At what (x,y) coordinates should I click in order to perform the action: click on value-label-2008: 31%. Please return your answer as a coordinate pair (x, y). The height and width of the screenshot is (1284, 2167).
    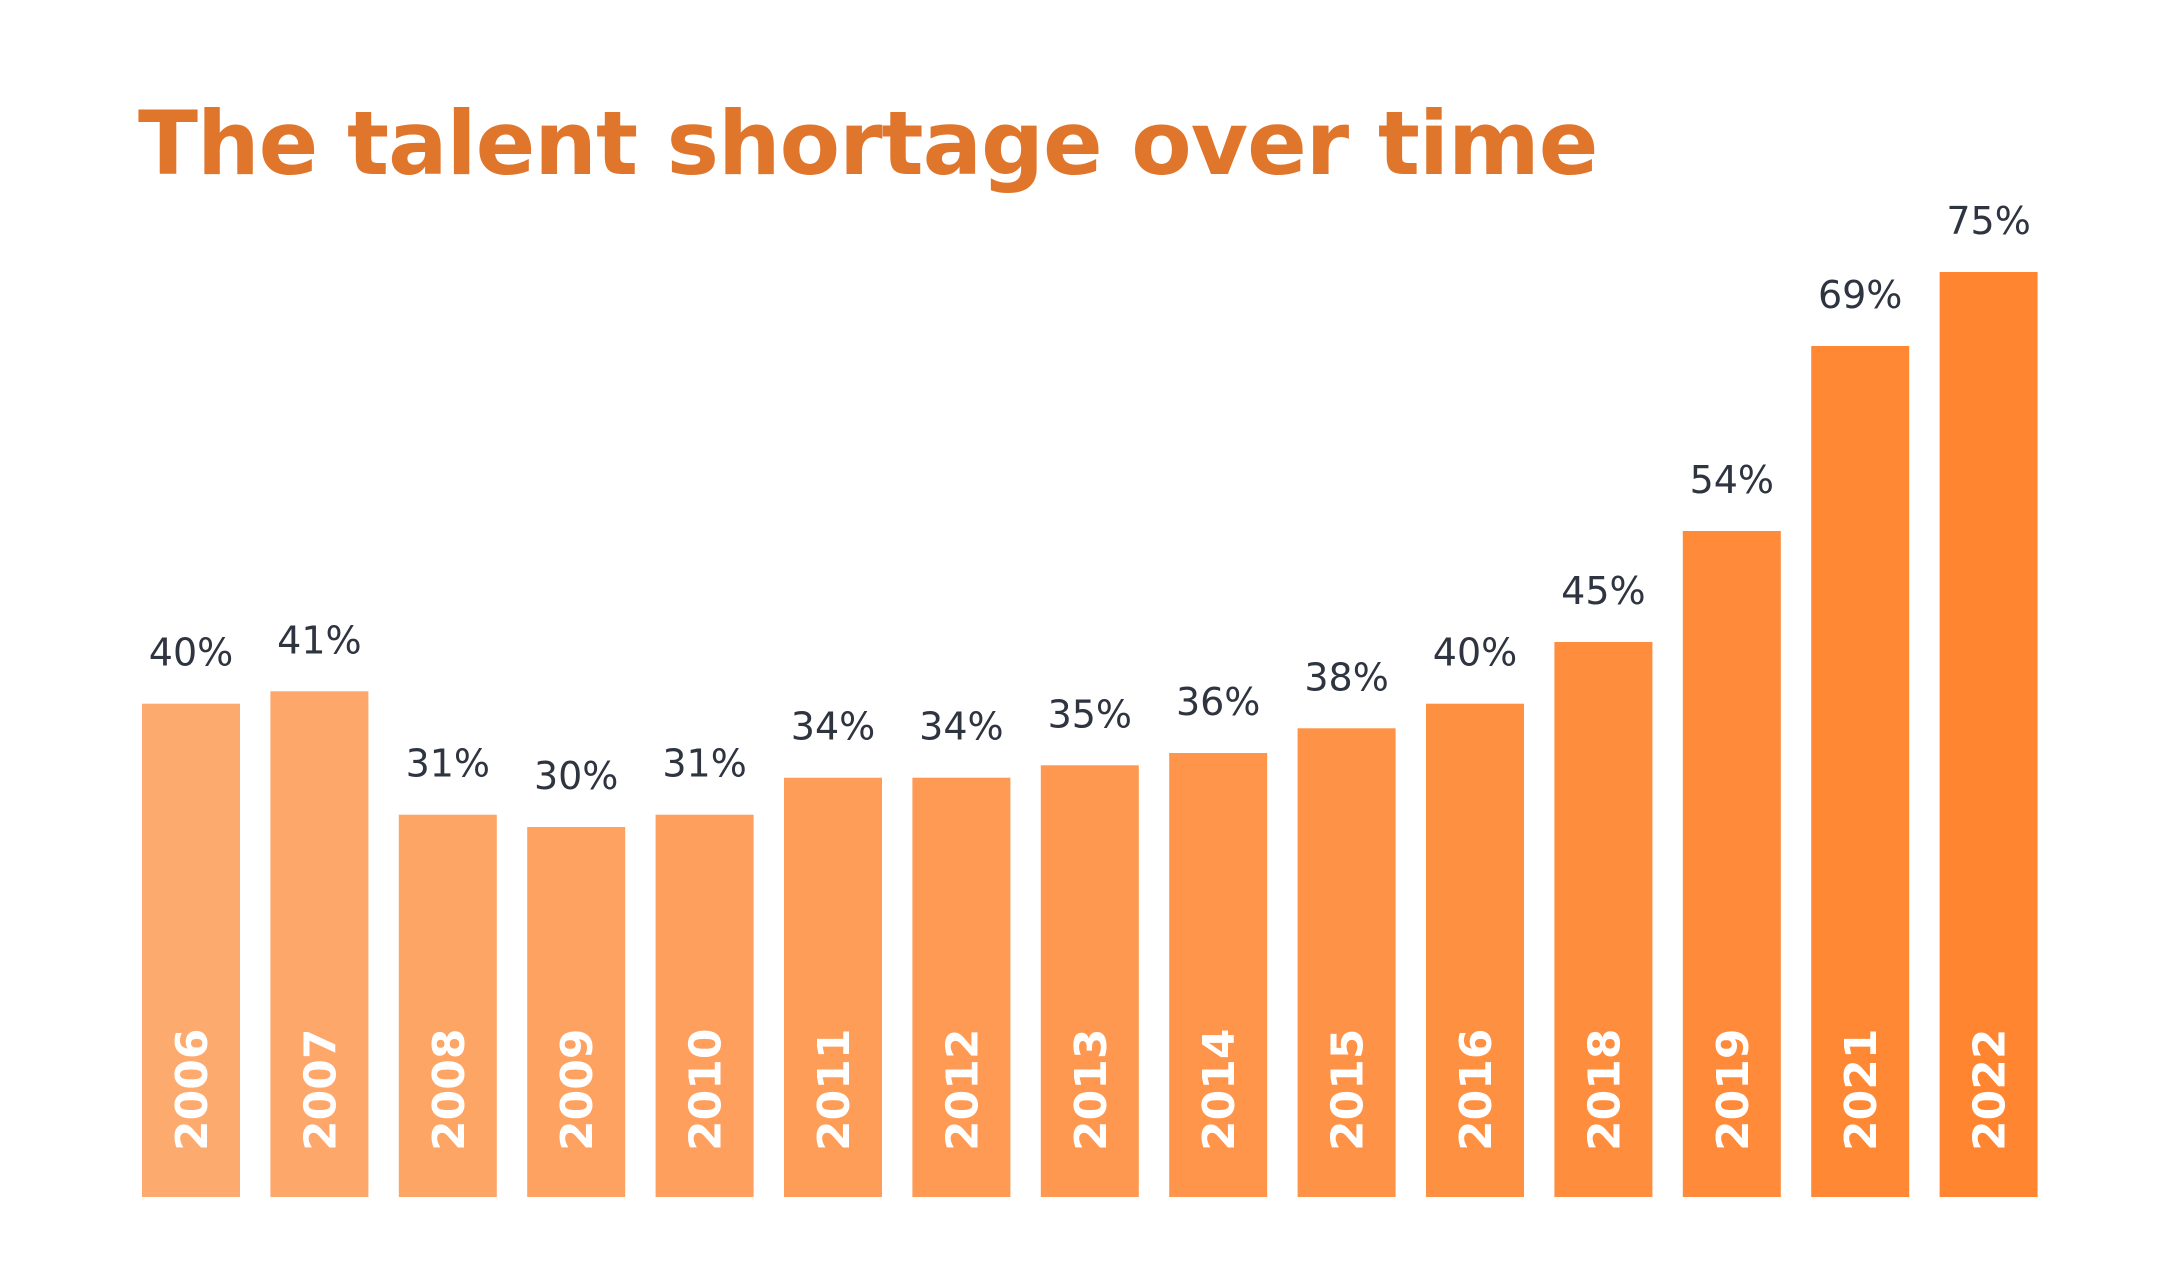
    Looking at the image, I should click on (448, 764).